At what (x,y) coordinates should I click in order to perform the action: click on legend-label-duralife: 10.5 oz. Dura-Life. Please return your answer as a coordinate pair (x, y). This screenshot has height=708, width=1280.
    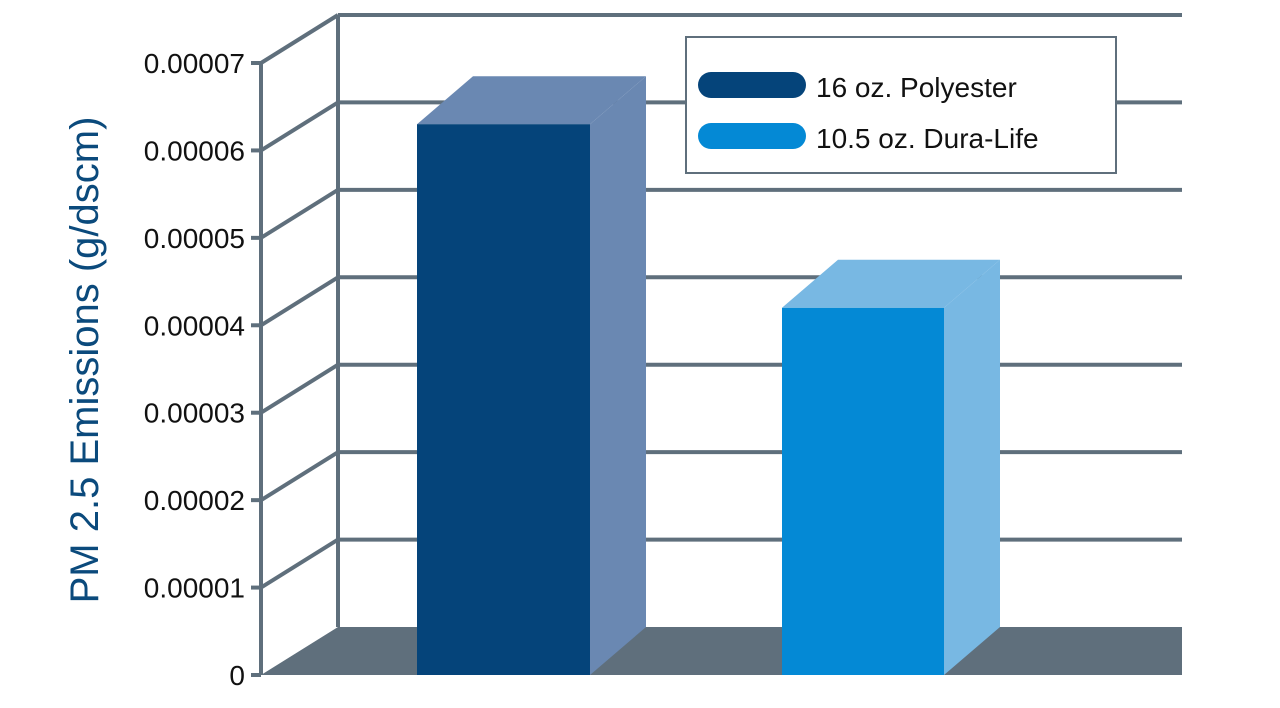
    Looking at the image, I should click on (927, 138).